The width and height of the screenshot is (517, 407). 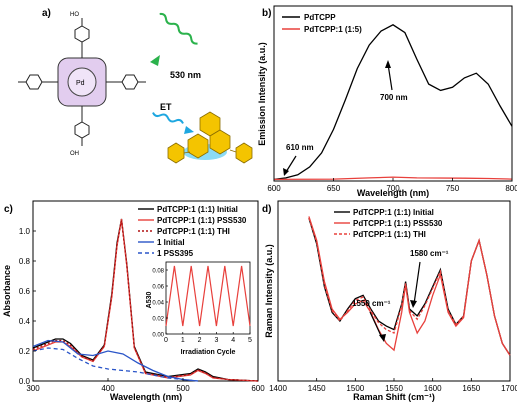 I want to click on panel-d-annotation-1550: 1550 cm⁻¹, so click(x=371, y=303).